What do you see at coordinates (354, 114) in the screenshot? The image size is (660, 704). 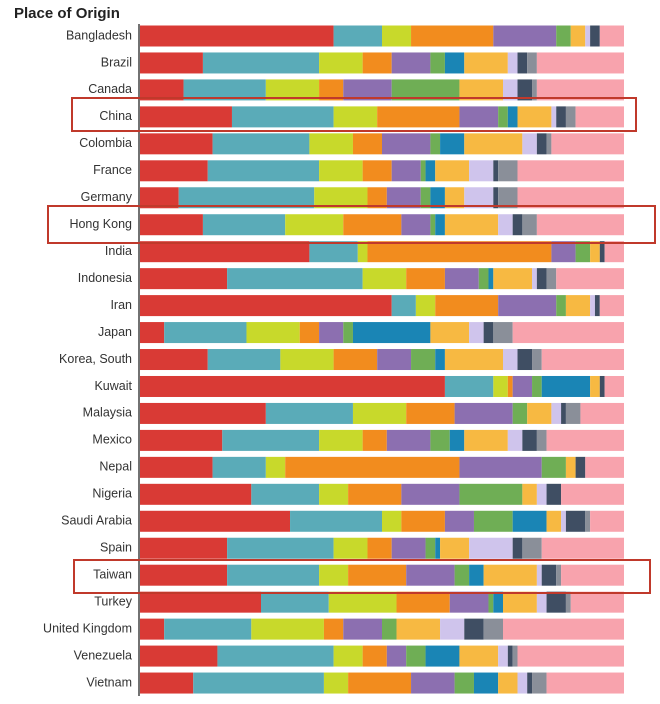 I see `highlight-box` at bounding box center [354, 114].